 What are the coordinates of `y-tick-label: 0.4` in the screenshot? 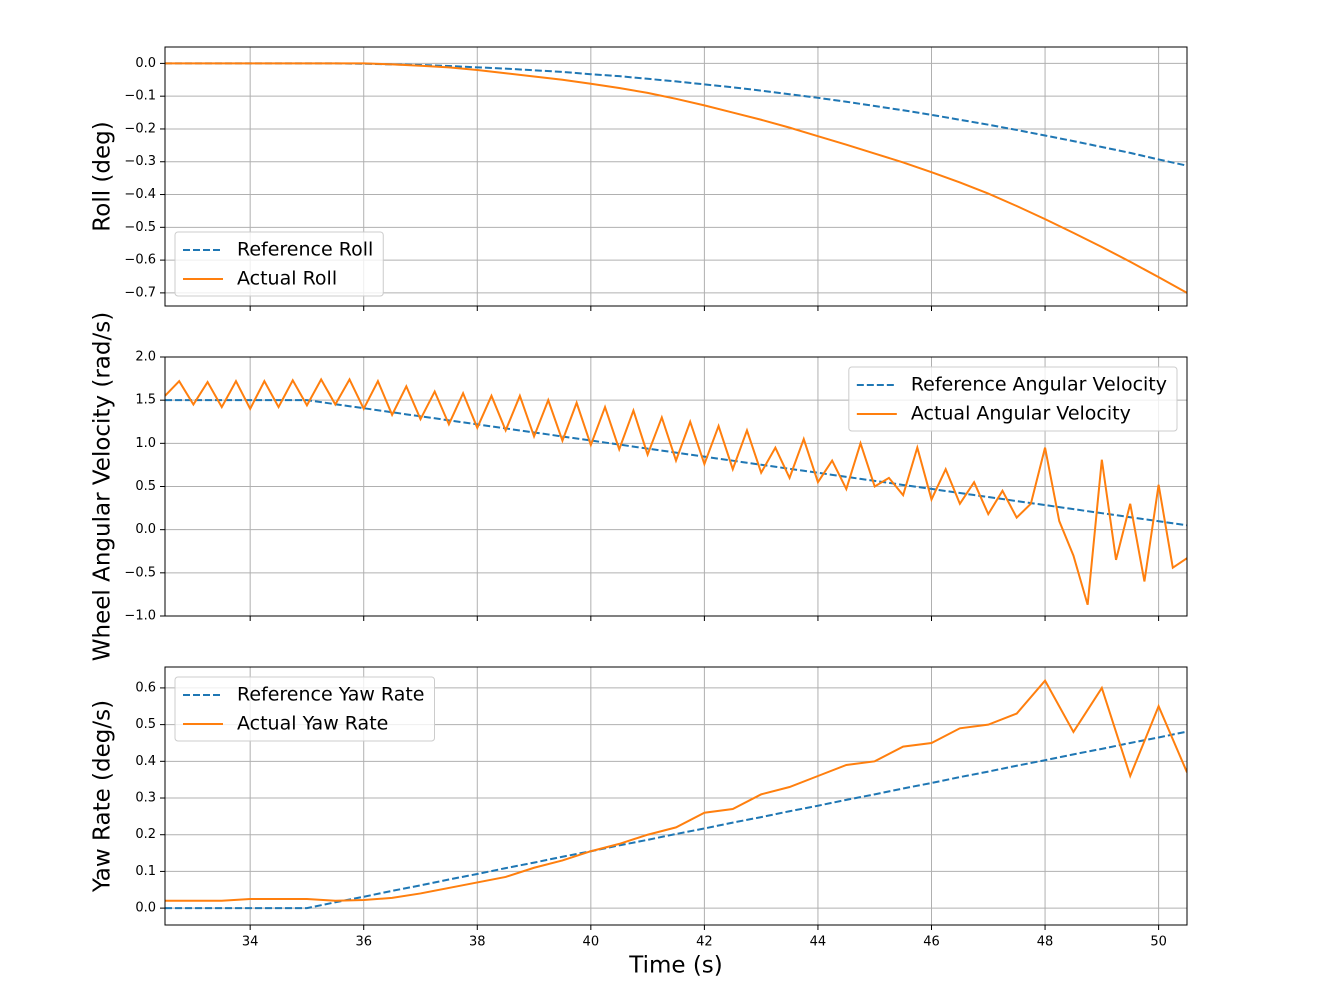 It's located at (145, 761).